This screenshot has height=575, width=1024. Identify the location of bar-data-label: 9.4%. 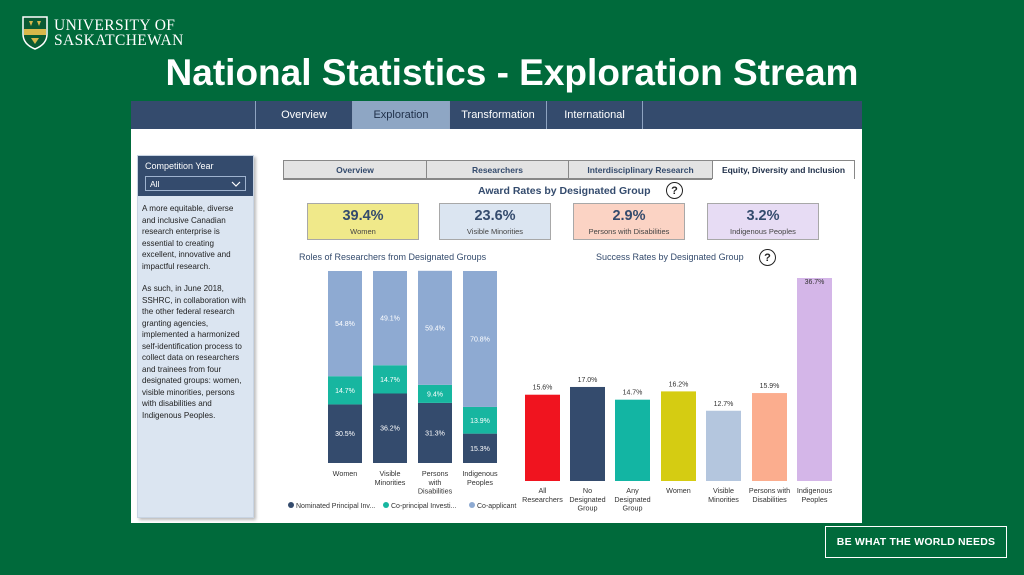
(435, 394).